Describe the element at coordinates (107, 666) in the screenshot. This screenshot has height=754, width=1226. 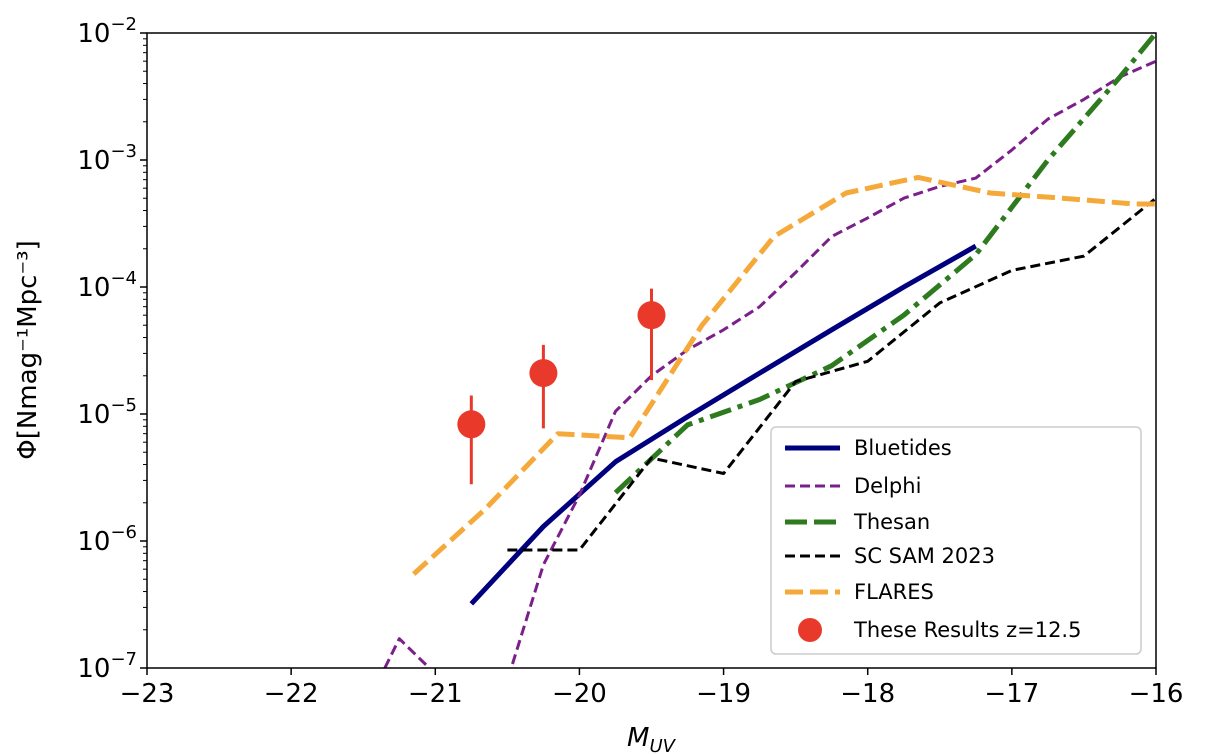
I see `y-tick-label: 10⁻⁷` at that location.